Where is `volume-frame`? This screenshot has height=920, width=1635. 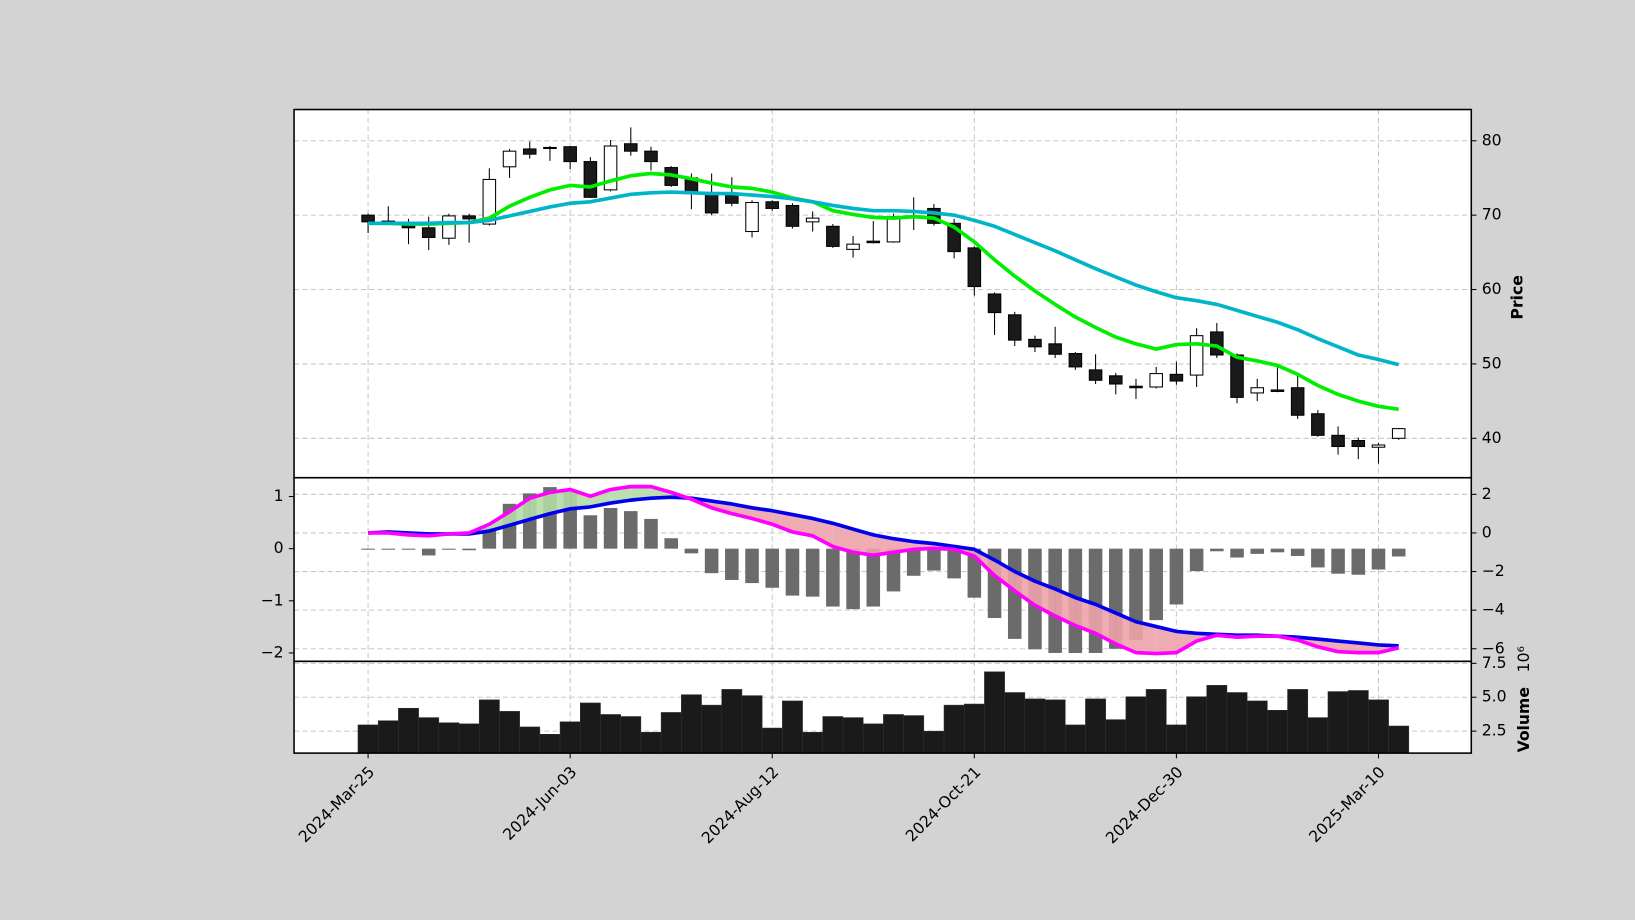
volume-frame is located at coordinates (883, 707).